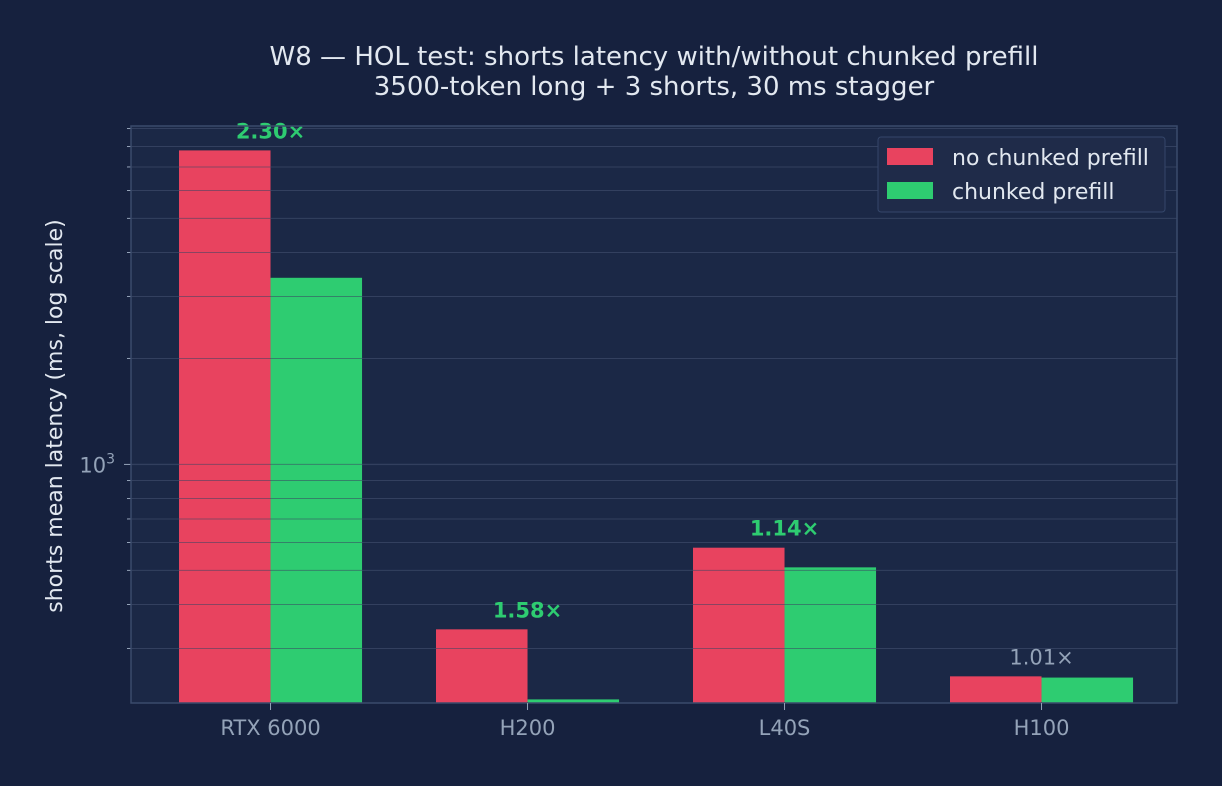  I want to click on ratio-label: 1.58×, so click(527, 610).